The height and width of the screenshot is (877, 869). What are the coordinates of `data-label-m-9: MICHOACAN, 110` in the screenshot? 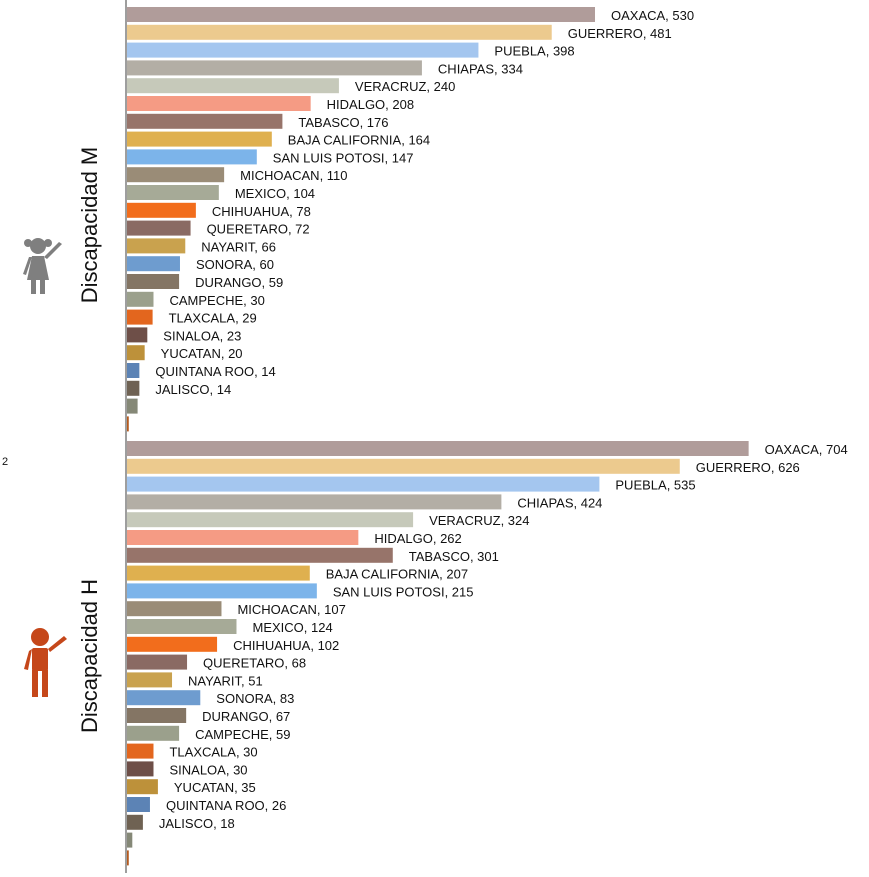 It's located at (293, 175).